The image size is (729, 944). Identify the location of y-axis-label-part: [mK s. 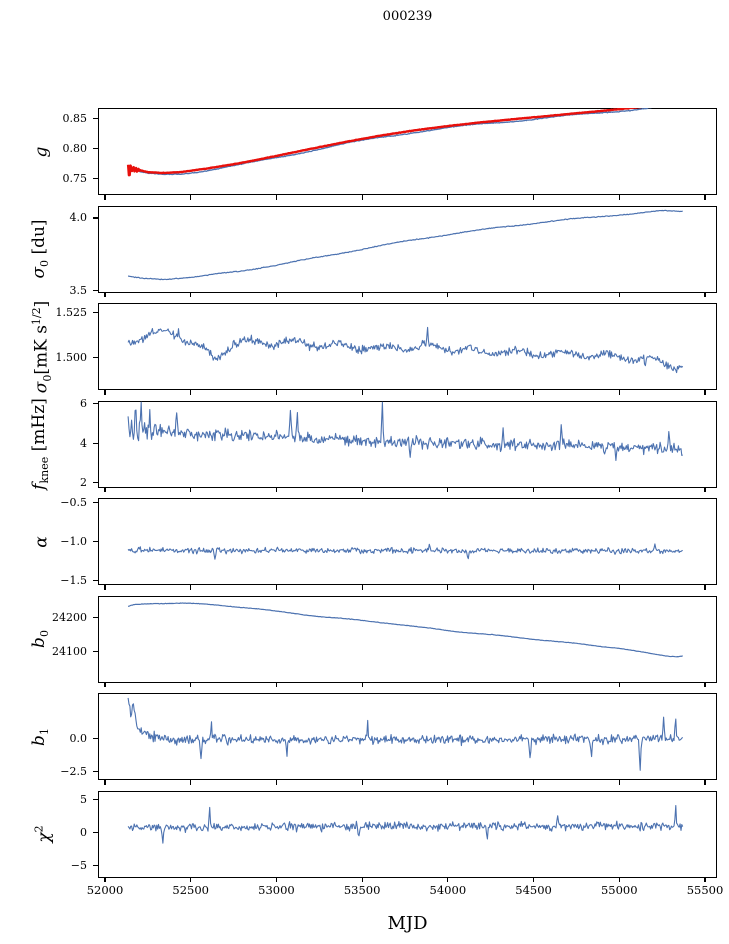
(41, 349).